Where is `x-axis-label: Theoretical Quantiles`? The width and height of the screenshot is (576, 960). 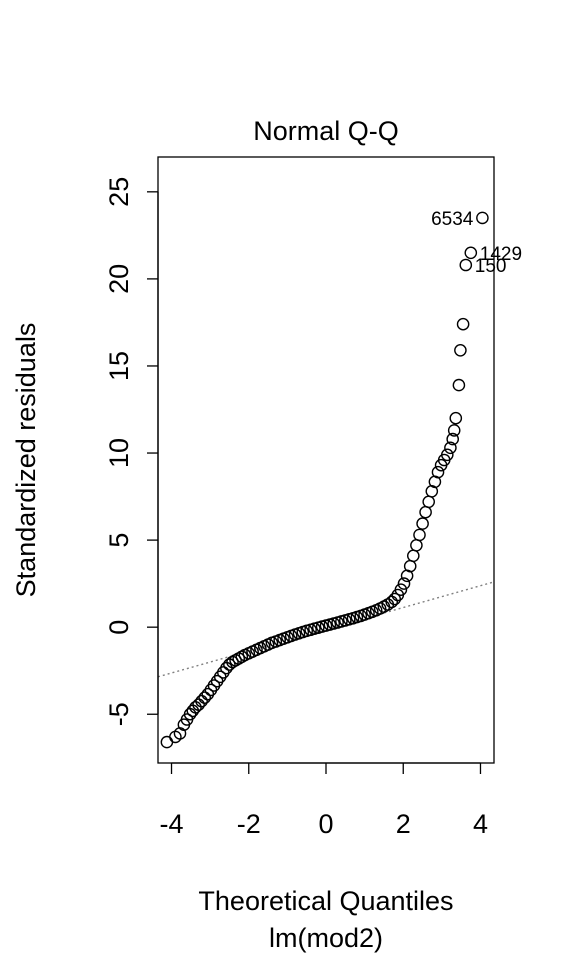
x-axis-label: Theoretical Quantiles is located at coordinates (325, 901).